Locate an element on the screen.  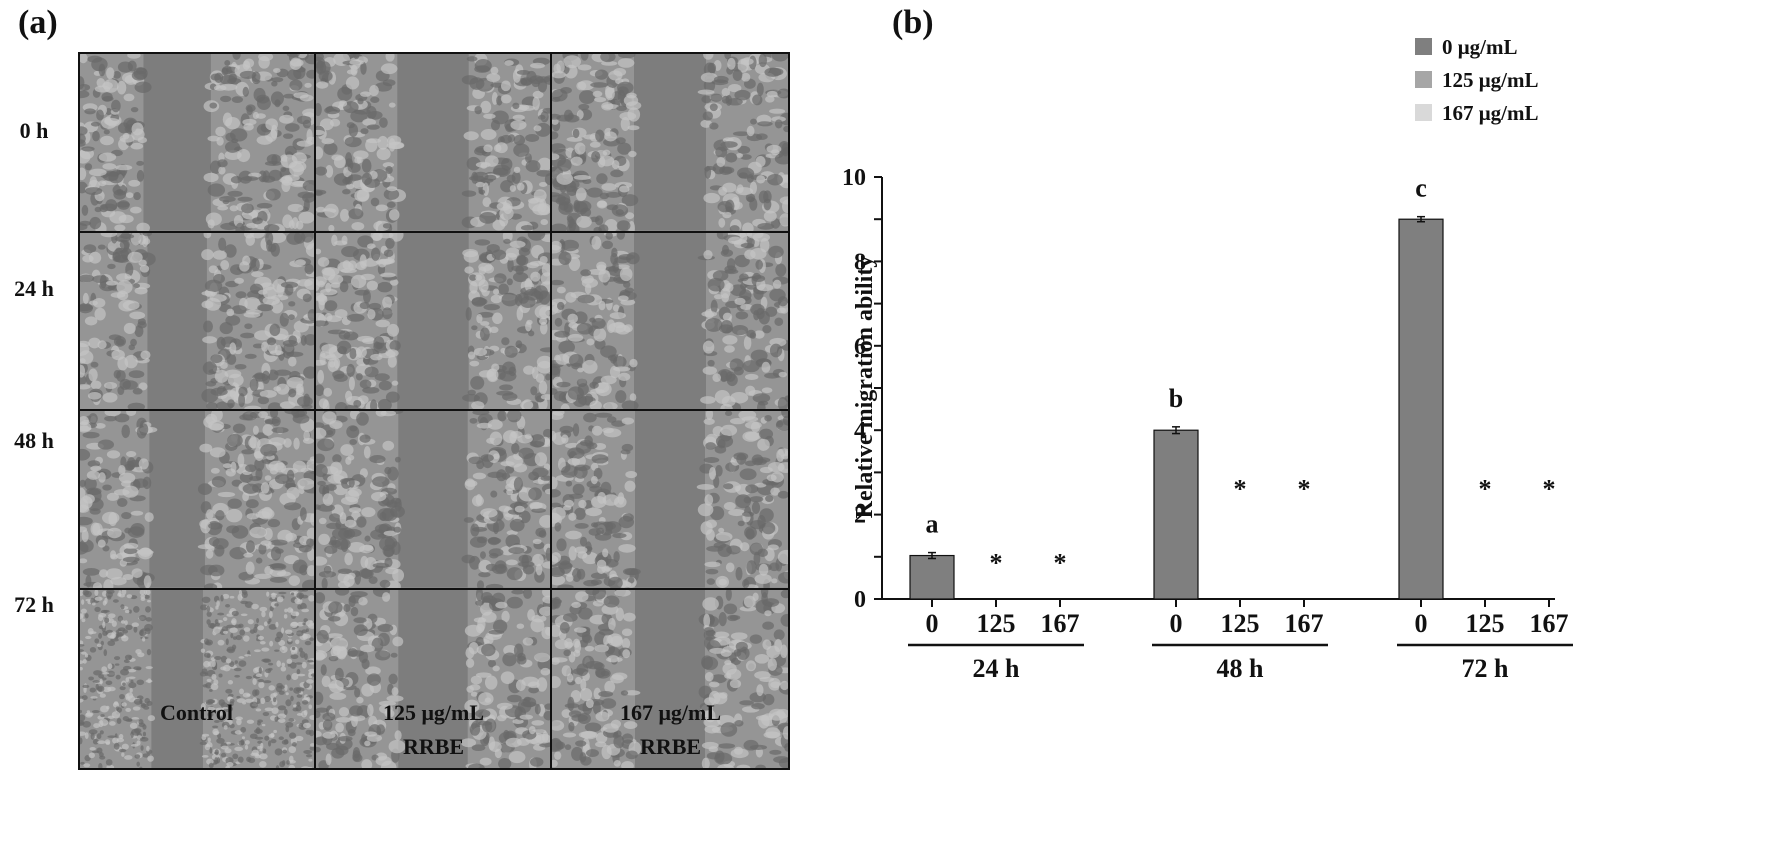
micrograph-r0-c2 is located at coordinates (670, 143).